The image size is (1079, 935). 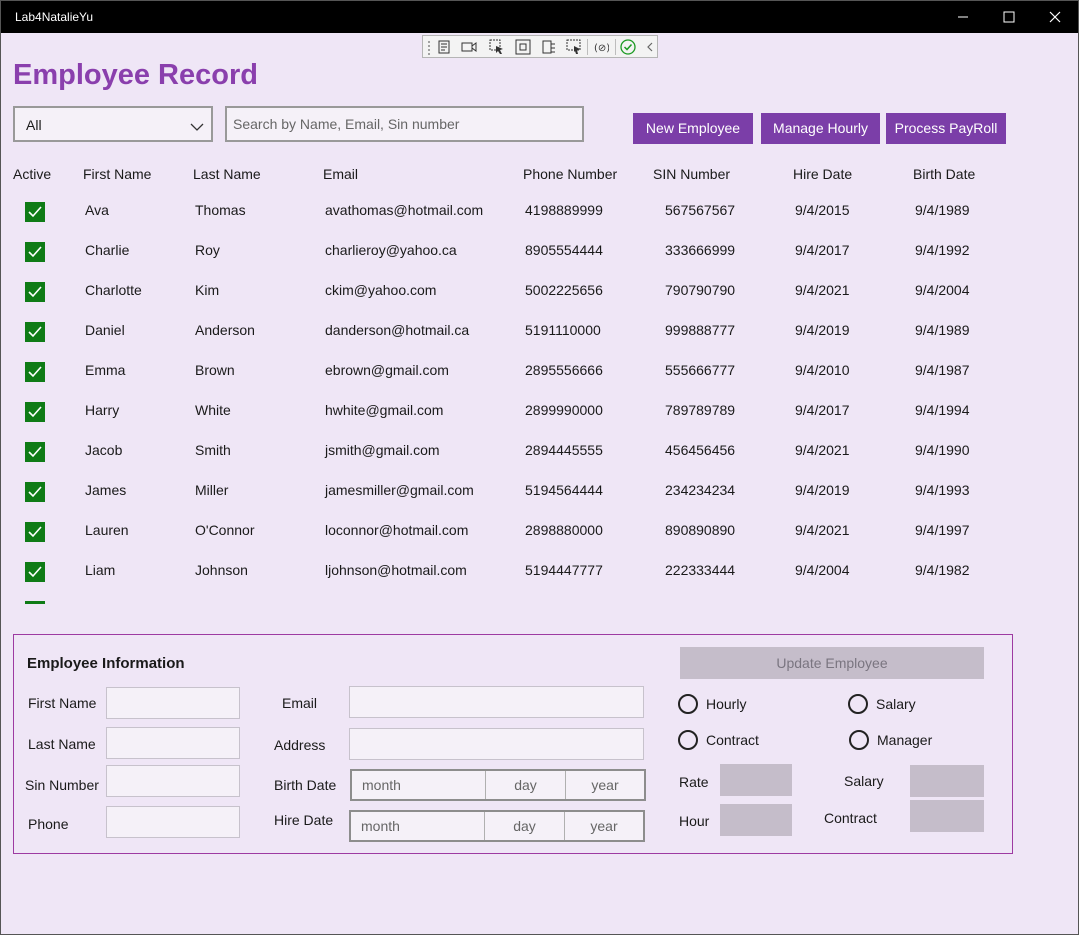 What do you see at coordinates (564, 290) in the screenshot?
I see `cell-phone: 5002225656` at bounding box center [564, 290].